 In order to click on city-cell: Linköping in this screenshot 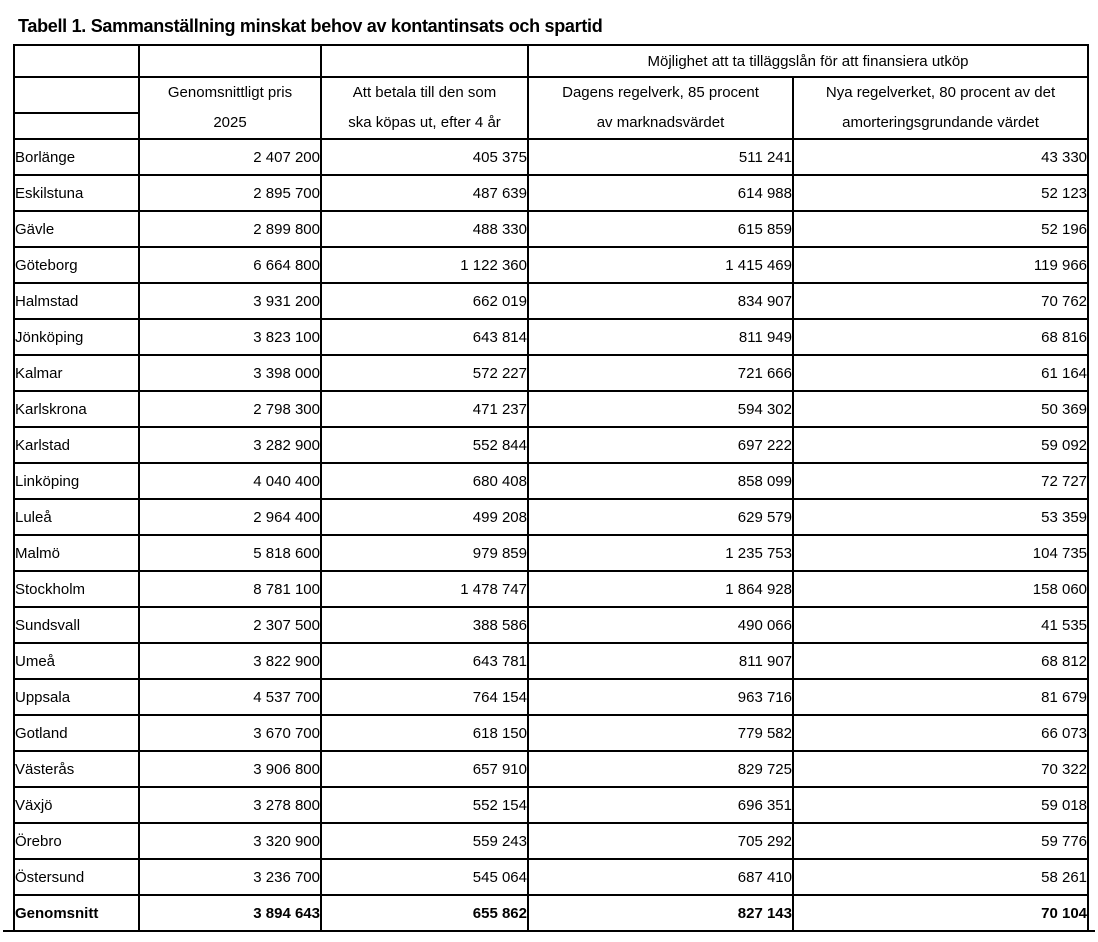, I will do `click(76, 481)`.